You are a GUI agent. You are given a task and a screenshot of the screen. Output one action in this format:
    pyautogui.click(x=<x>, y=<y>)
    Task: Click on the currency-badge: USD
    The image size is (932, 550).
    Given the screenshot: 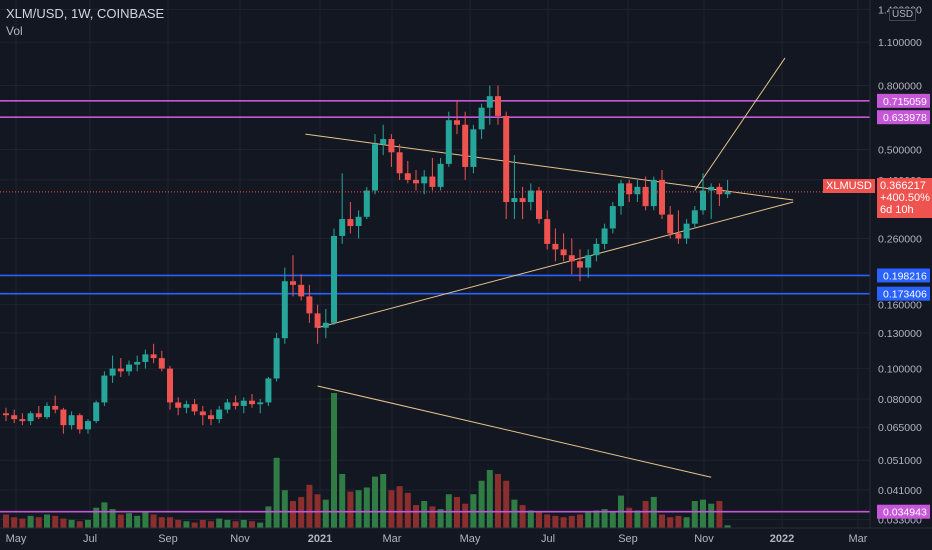 What is the action you would take?
    pyautogui.click(x=903, y=14)
    